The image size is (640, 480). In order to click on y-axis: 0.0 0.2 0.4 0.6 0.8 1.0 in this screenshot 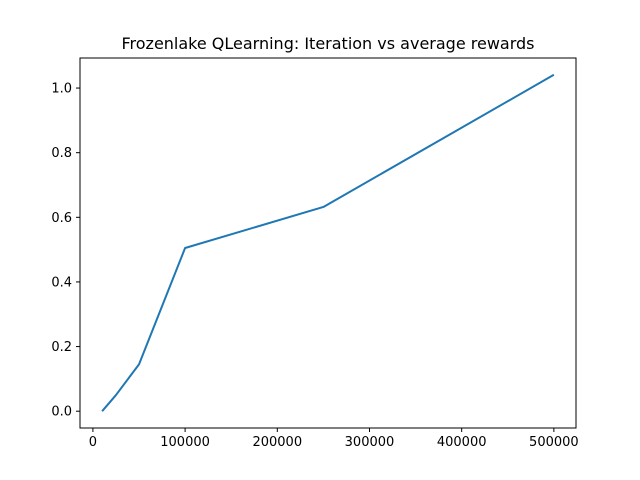, I will do `click(65, 251)`.